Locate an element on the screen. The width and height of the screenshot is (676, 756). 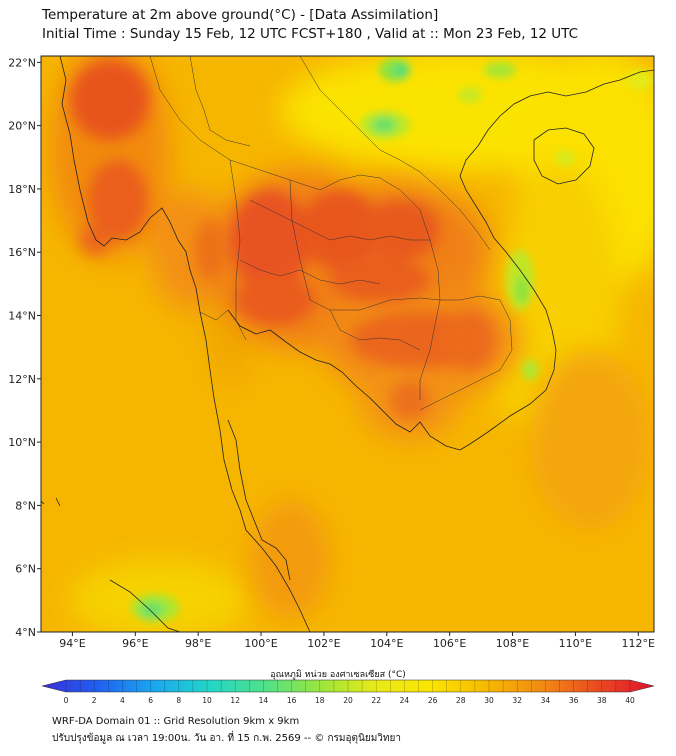
colorbar-tick-label: 40 is located at coordinates (630, 700).